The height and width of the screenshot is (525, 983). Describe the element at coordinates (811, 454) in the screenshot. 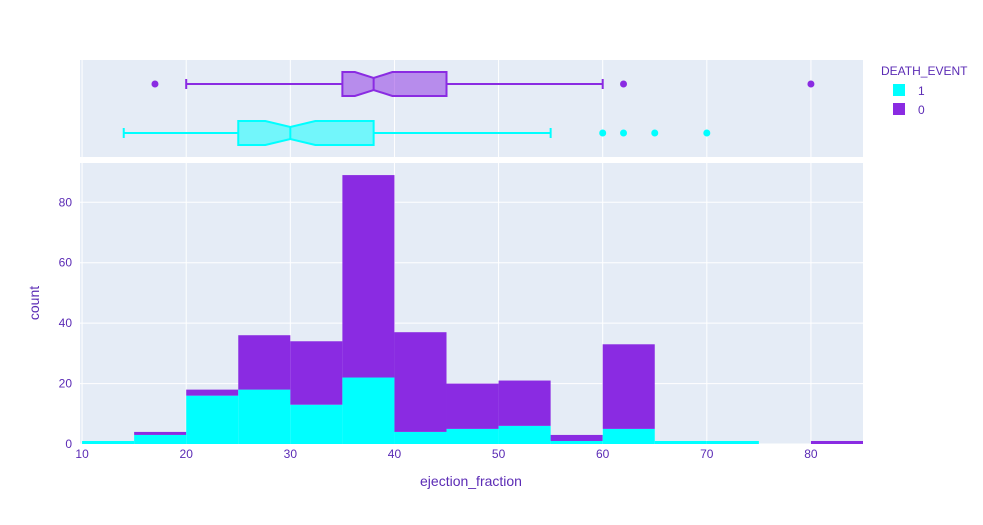

I see `x-tick-label: 80` at that location.